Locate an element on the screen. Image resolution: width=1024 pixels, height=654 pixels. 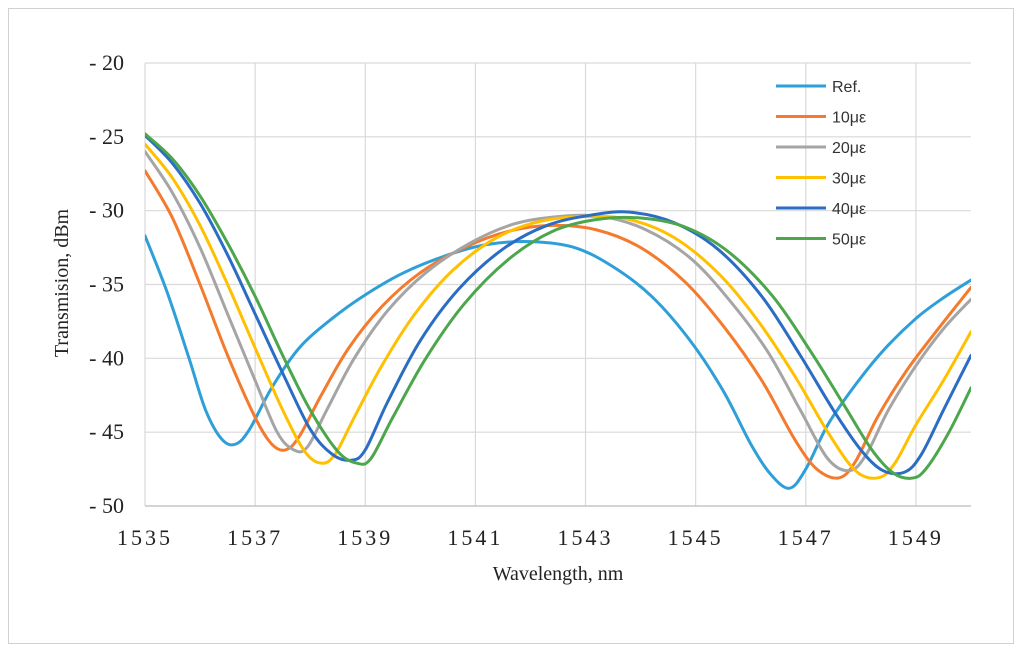
y-tick-label-5: - 45 is located at coordinates (106, 431).